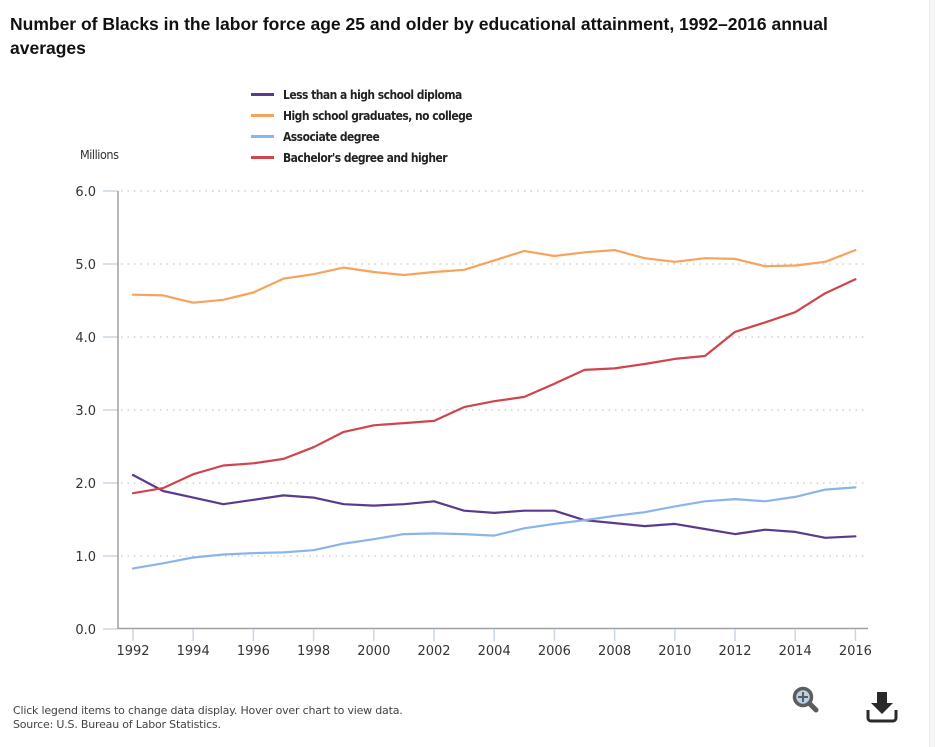 This screenshot has height=747, width=935. Describe the element at coordinates (99, 154) in the screenshot. I see `y-axis-units-label: Millions` at that location.